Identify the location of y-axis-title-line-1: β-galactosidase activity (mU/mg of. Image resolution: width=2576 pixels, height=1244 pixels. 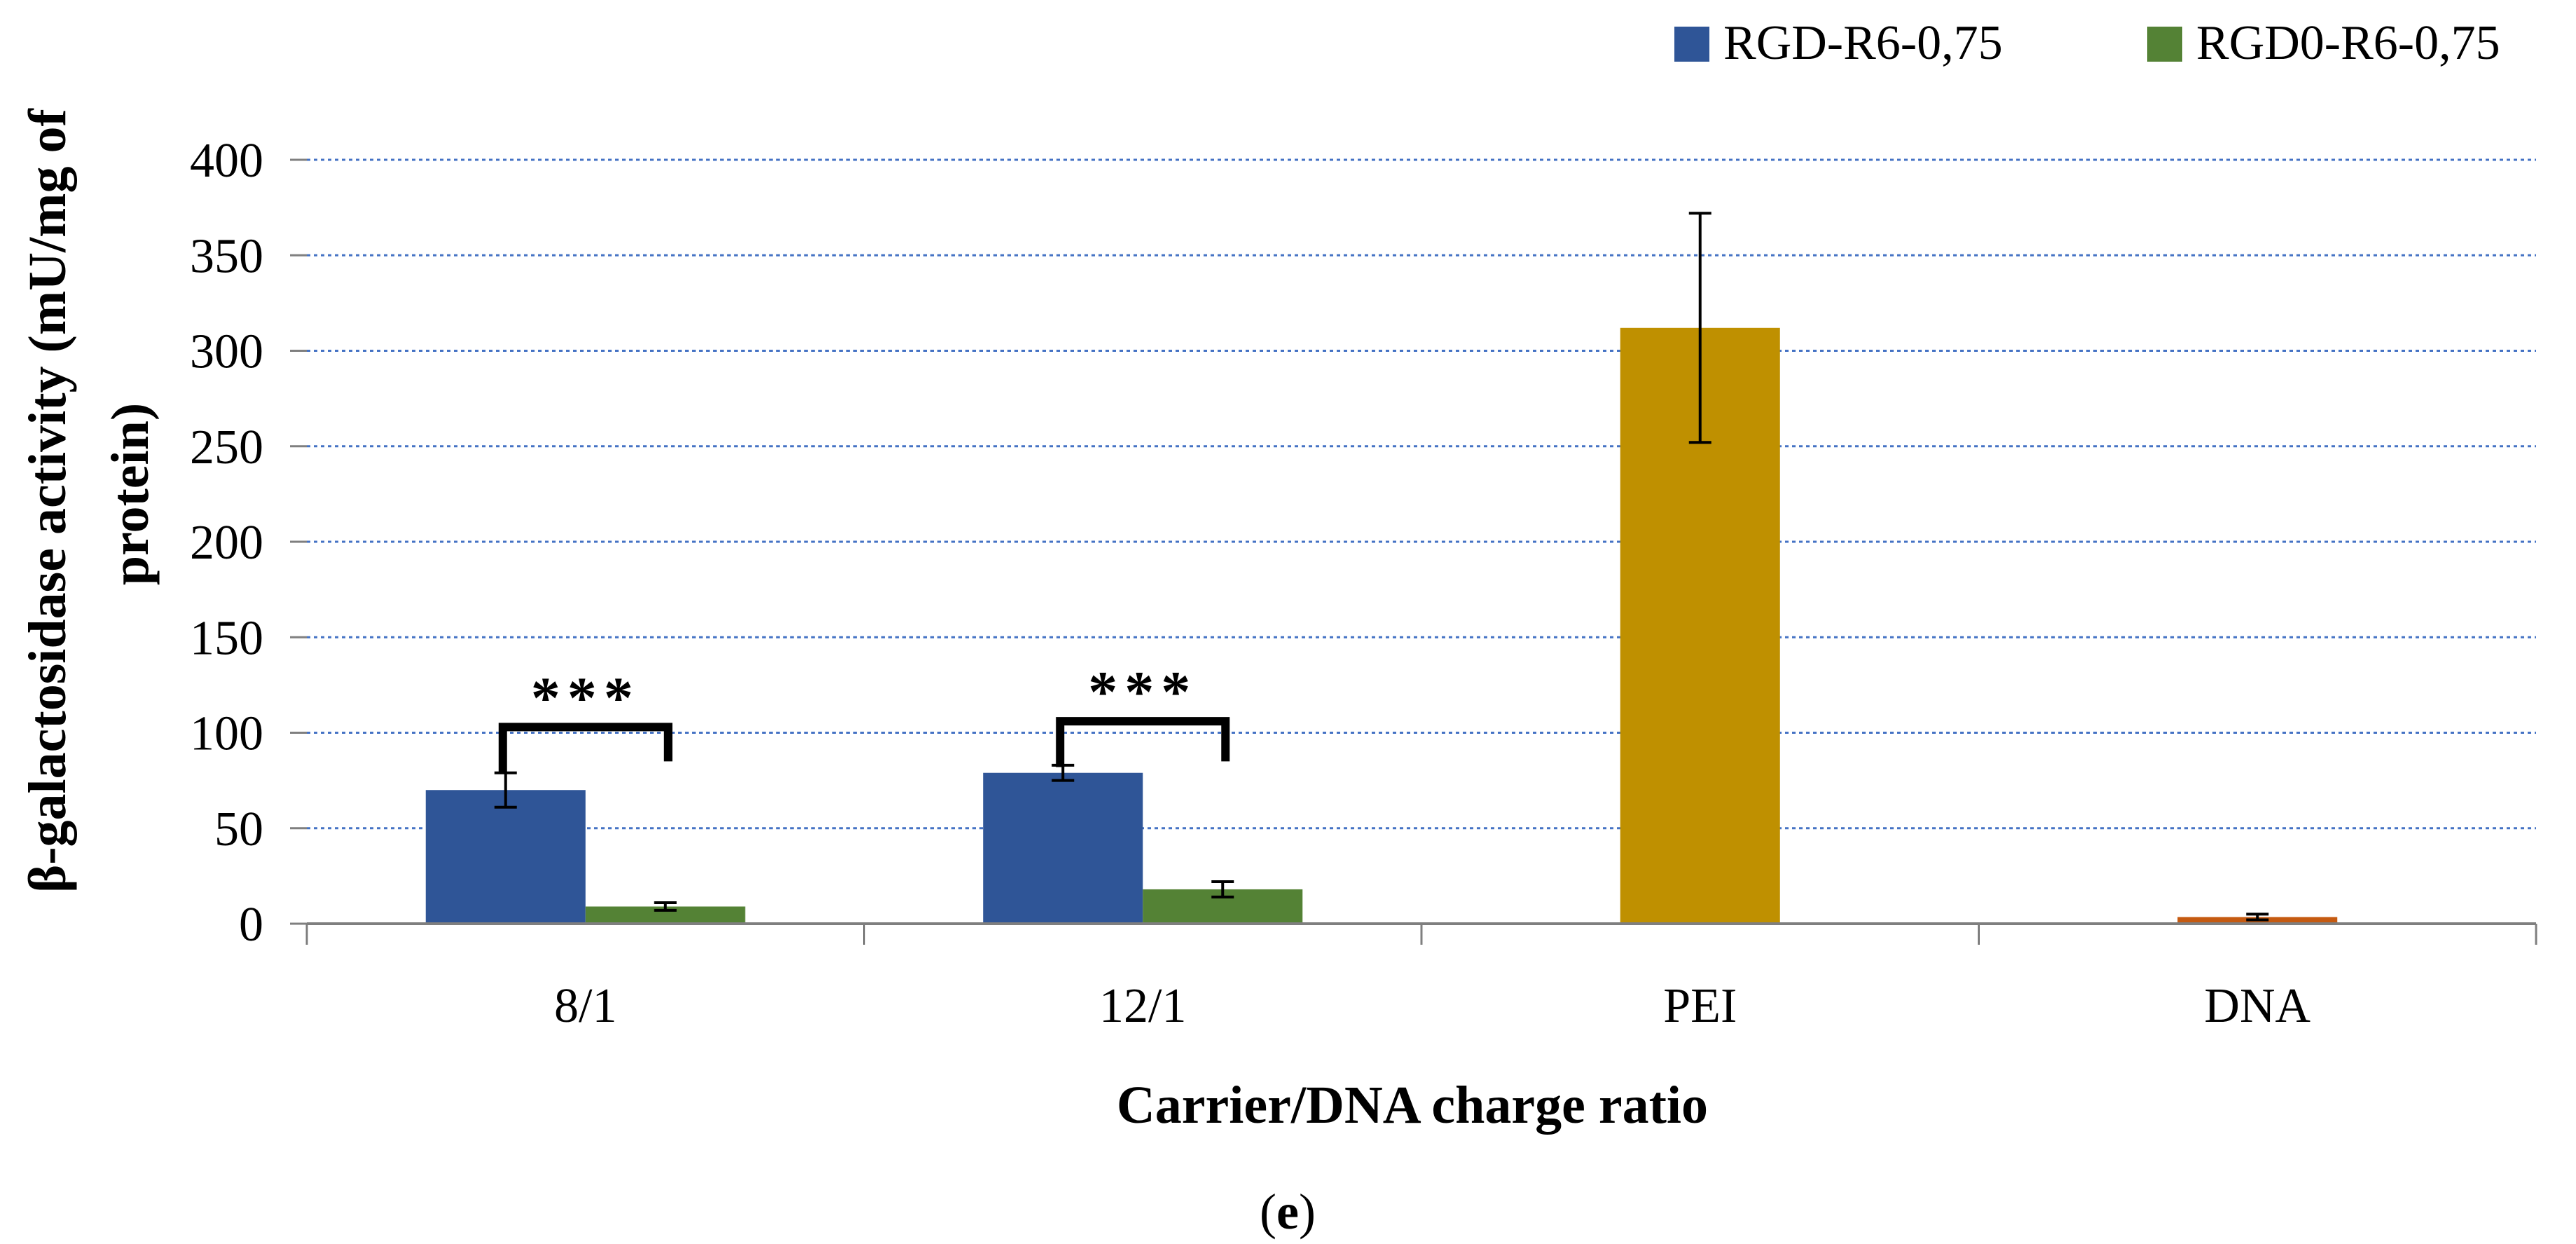
(47, 500).